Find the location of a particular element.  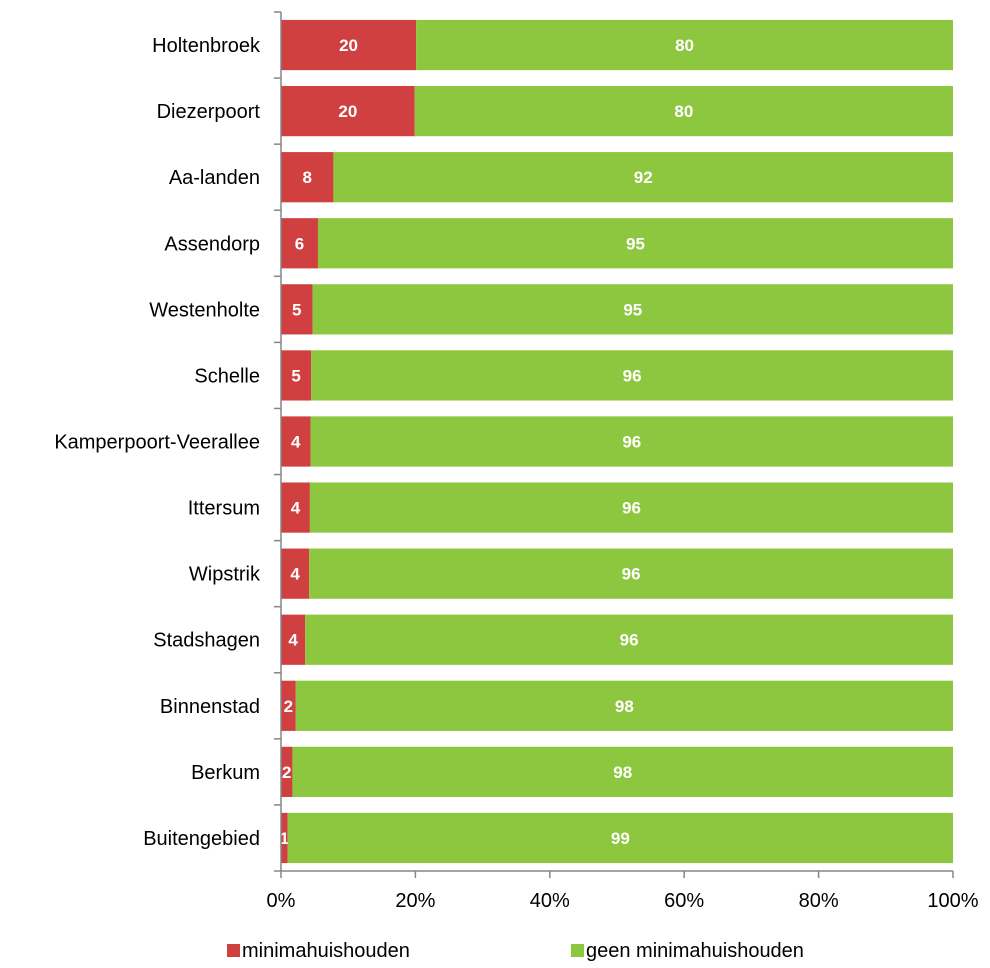

bar-holtenbroek-geen-minimahuishouden is located at coordinates (684, 45).